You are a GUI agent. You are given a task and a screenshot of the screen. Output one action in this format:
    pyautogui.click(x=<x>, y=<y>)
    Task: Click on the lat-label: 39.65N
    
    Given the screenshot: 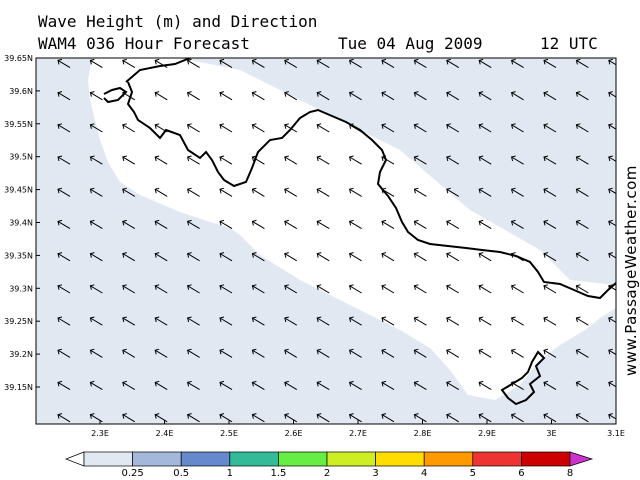 What is the action you would take?
    pyautogui.click(x=18, y=58)
    